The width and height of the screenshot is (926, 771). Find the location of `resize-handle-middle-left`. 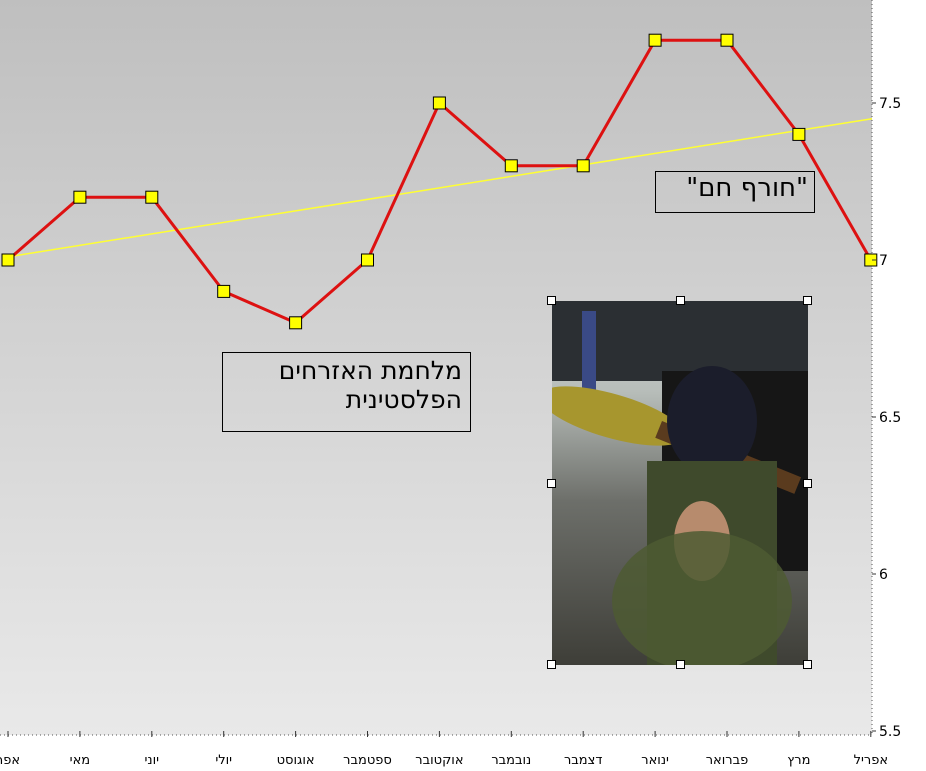

resize-handle-middle-left is located at coordinates (551, 483).